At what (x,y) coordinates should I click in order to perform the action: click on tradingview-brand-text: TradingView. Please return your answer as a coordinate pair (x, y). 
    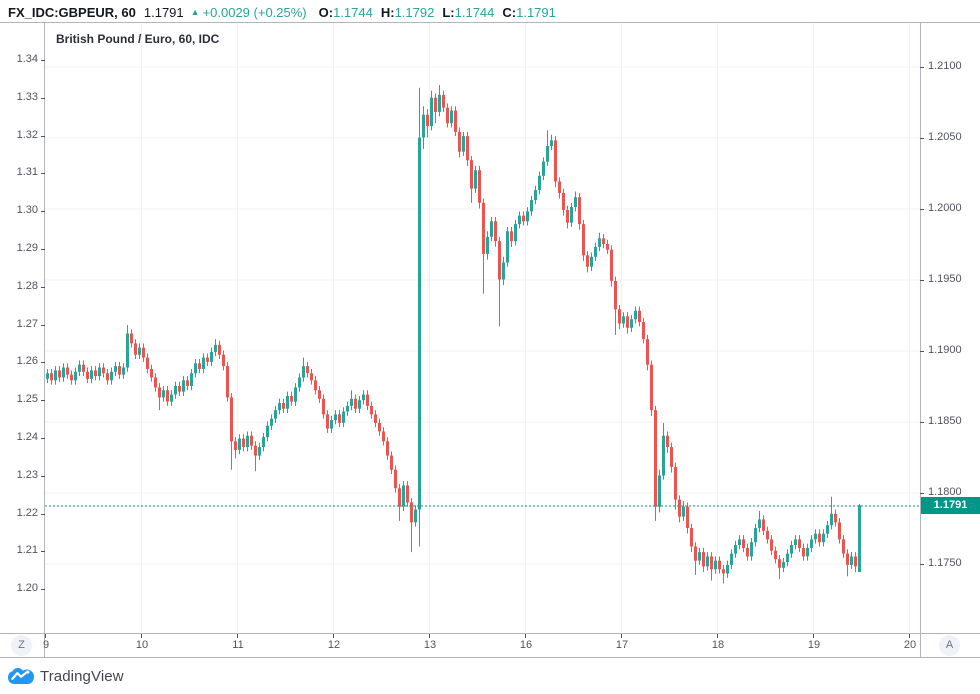
    Looking at the image, I should click on (82, 676).